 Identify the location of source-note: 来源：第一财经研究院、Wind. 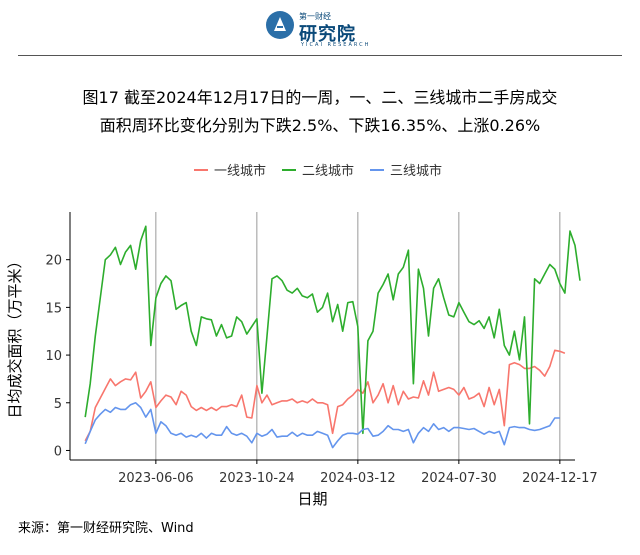
(106, 528).